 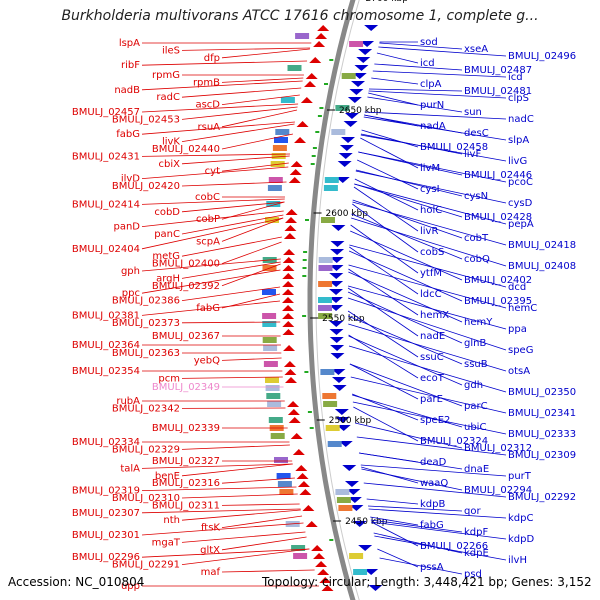 What do you see at coordinates (542, 497) in the screenshot?
I see `gene-label: BMULJ_02292` at bounding box center [542, 497].